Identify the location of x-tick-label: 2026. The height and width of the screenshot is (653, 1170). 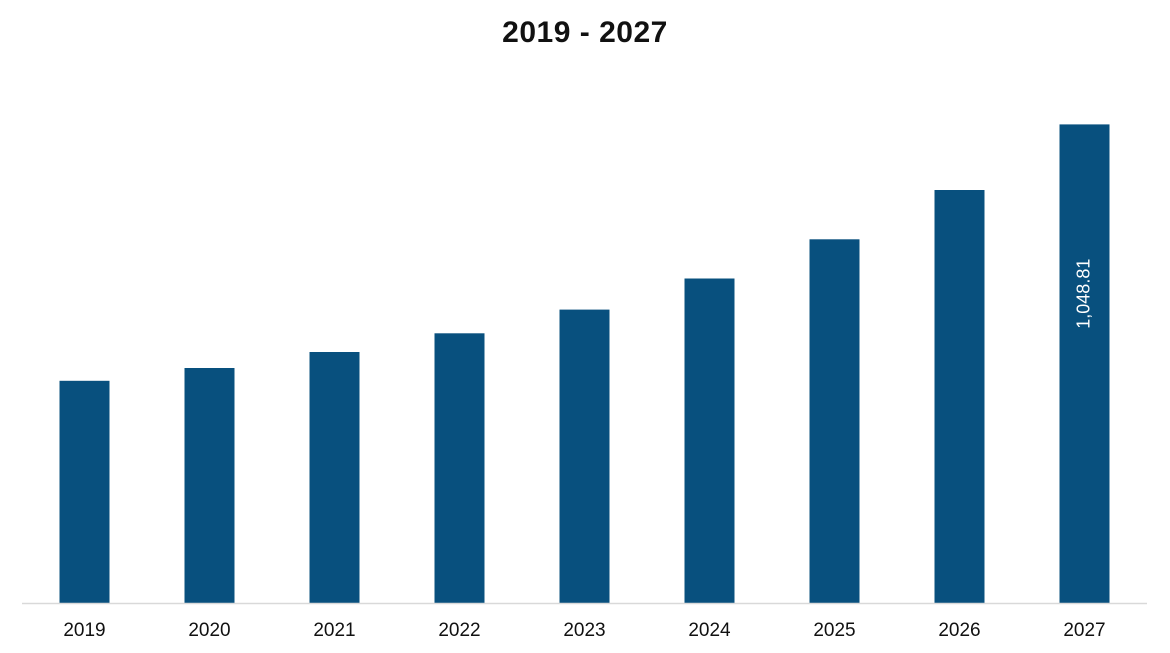
(959, 630).